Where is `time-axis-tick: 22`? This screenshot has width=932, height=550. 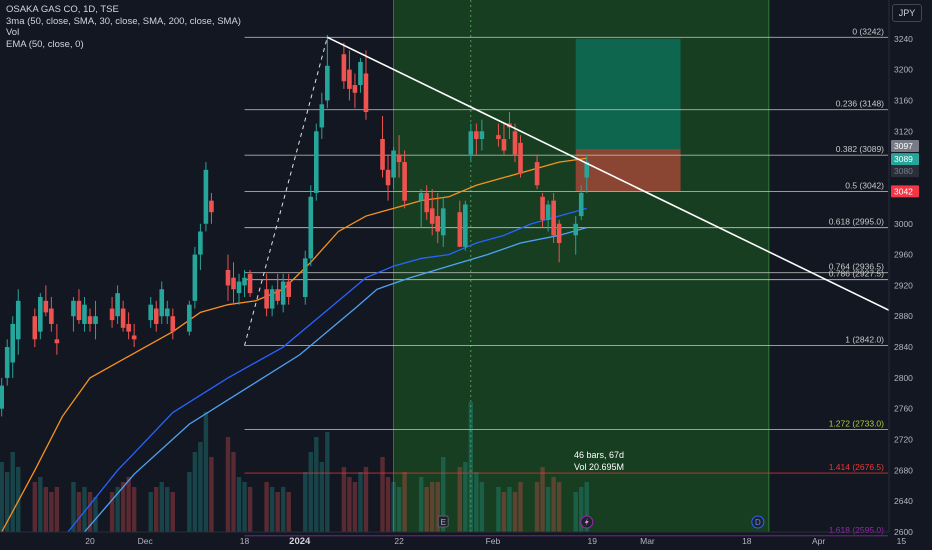 time-axis-tick: 22 is located at coordinates (399, 541).